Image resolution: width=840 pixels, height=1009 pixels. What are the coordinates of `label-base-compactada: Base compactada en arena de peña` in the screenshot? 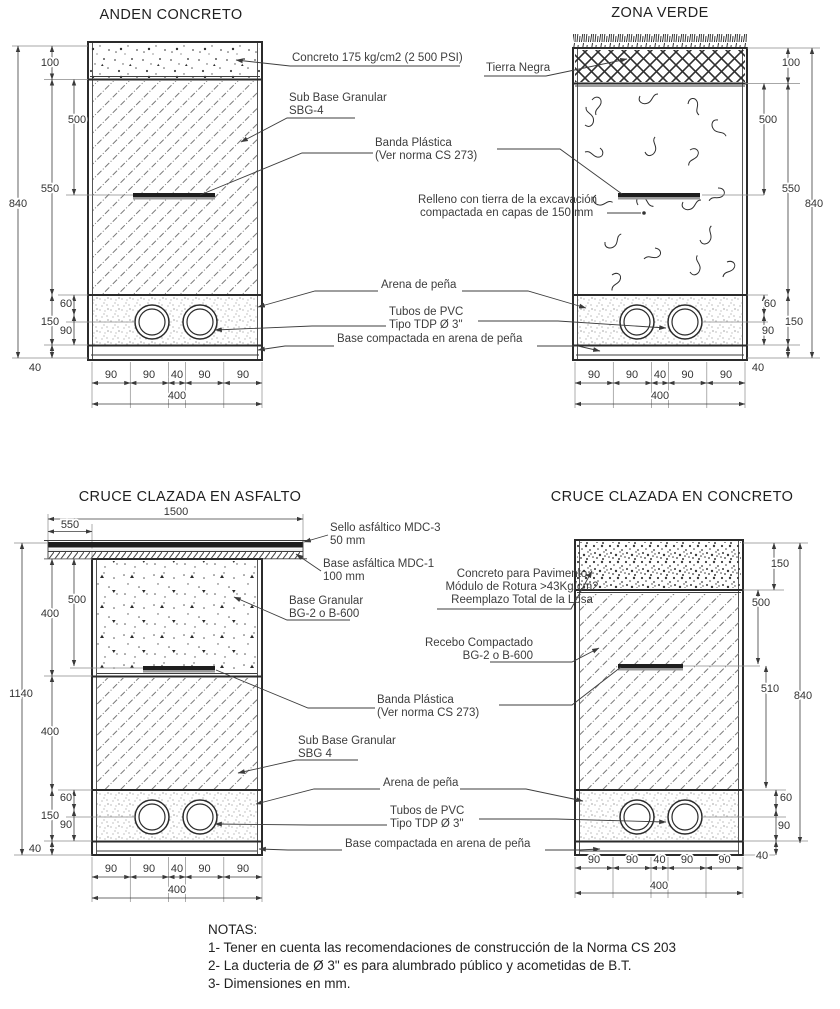 It's located at (430, 339).